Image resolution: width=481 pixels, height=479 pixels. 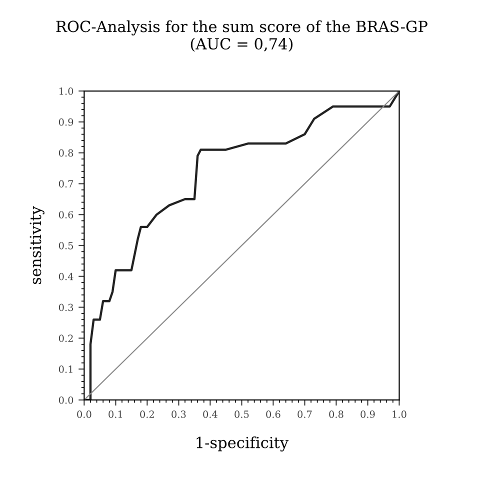 I want to click on y-tick-label: 0.2, so click(x=65, y=338).